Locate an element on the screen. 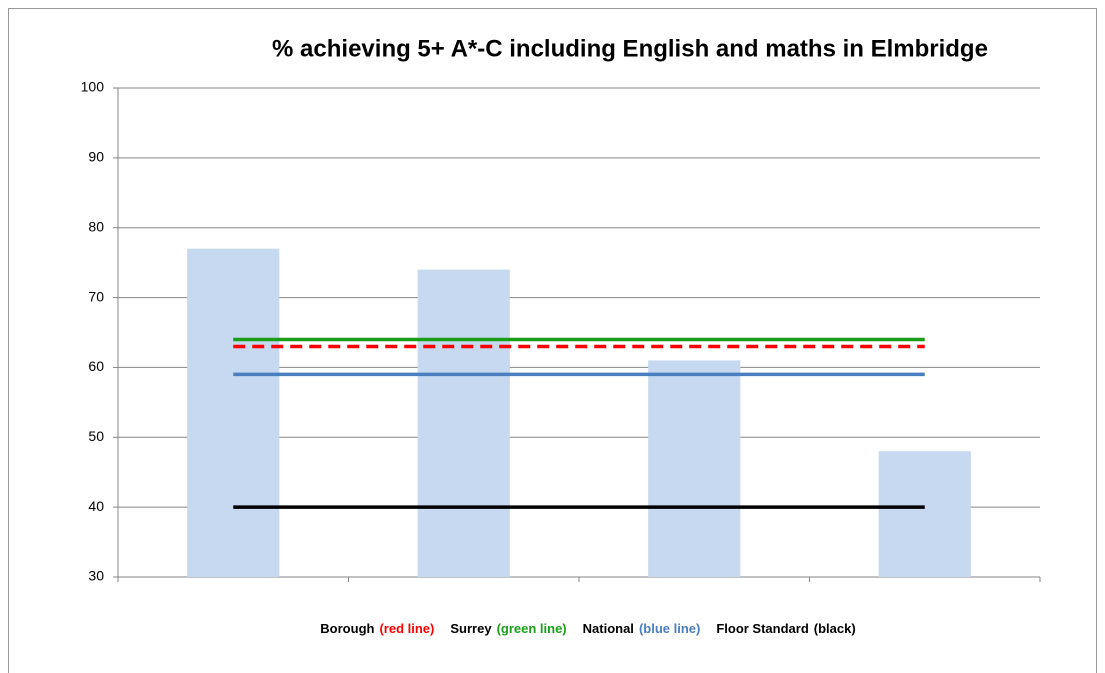  legend-note: (green line) is located at coordinates (532, 628).